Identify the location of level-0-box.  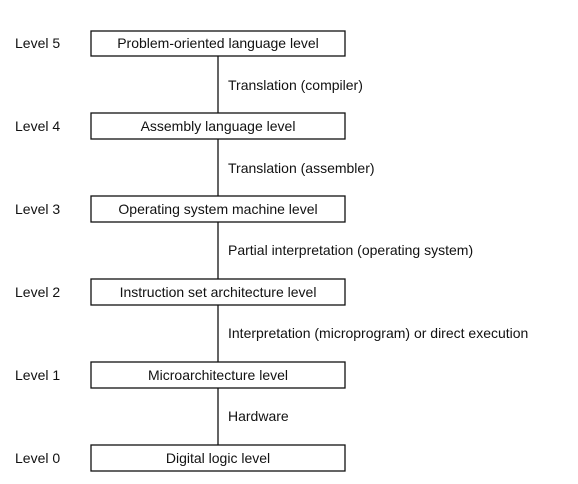
(218, 458).